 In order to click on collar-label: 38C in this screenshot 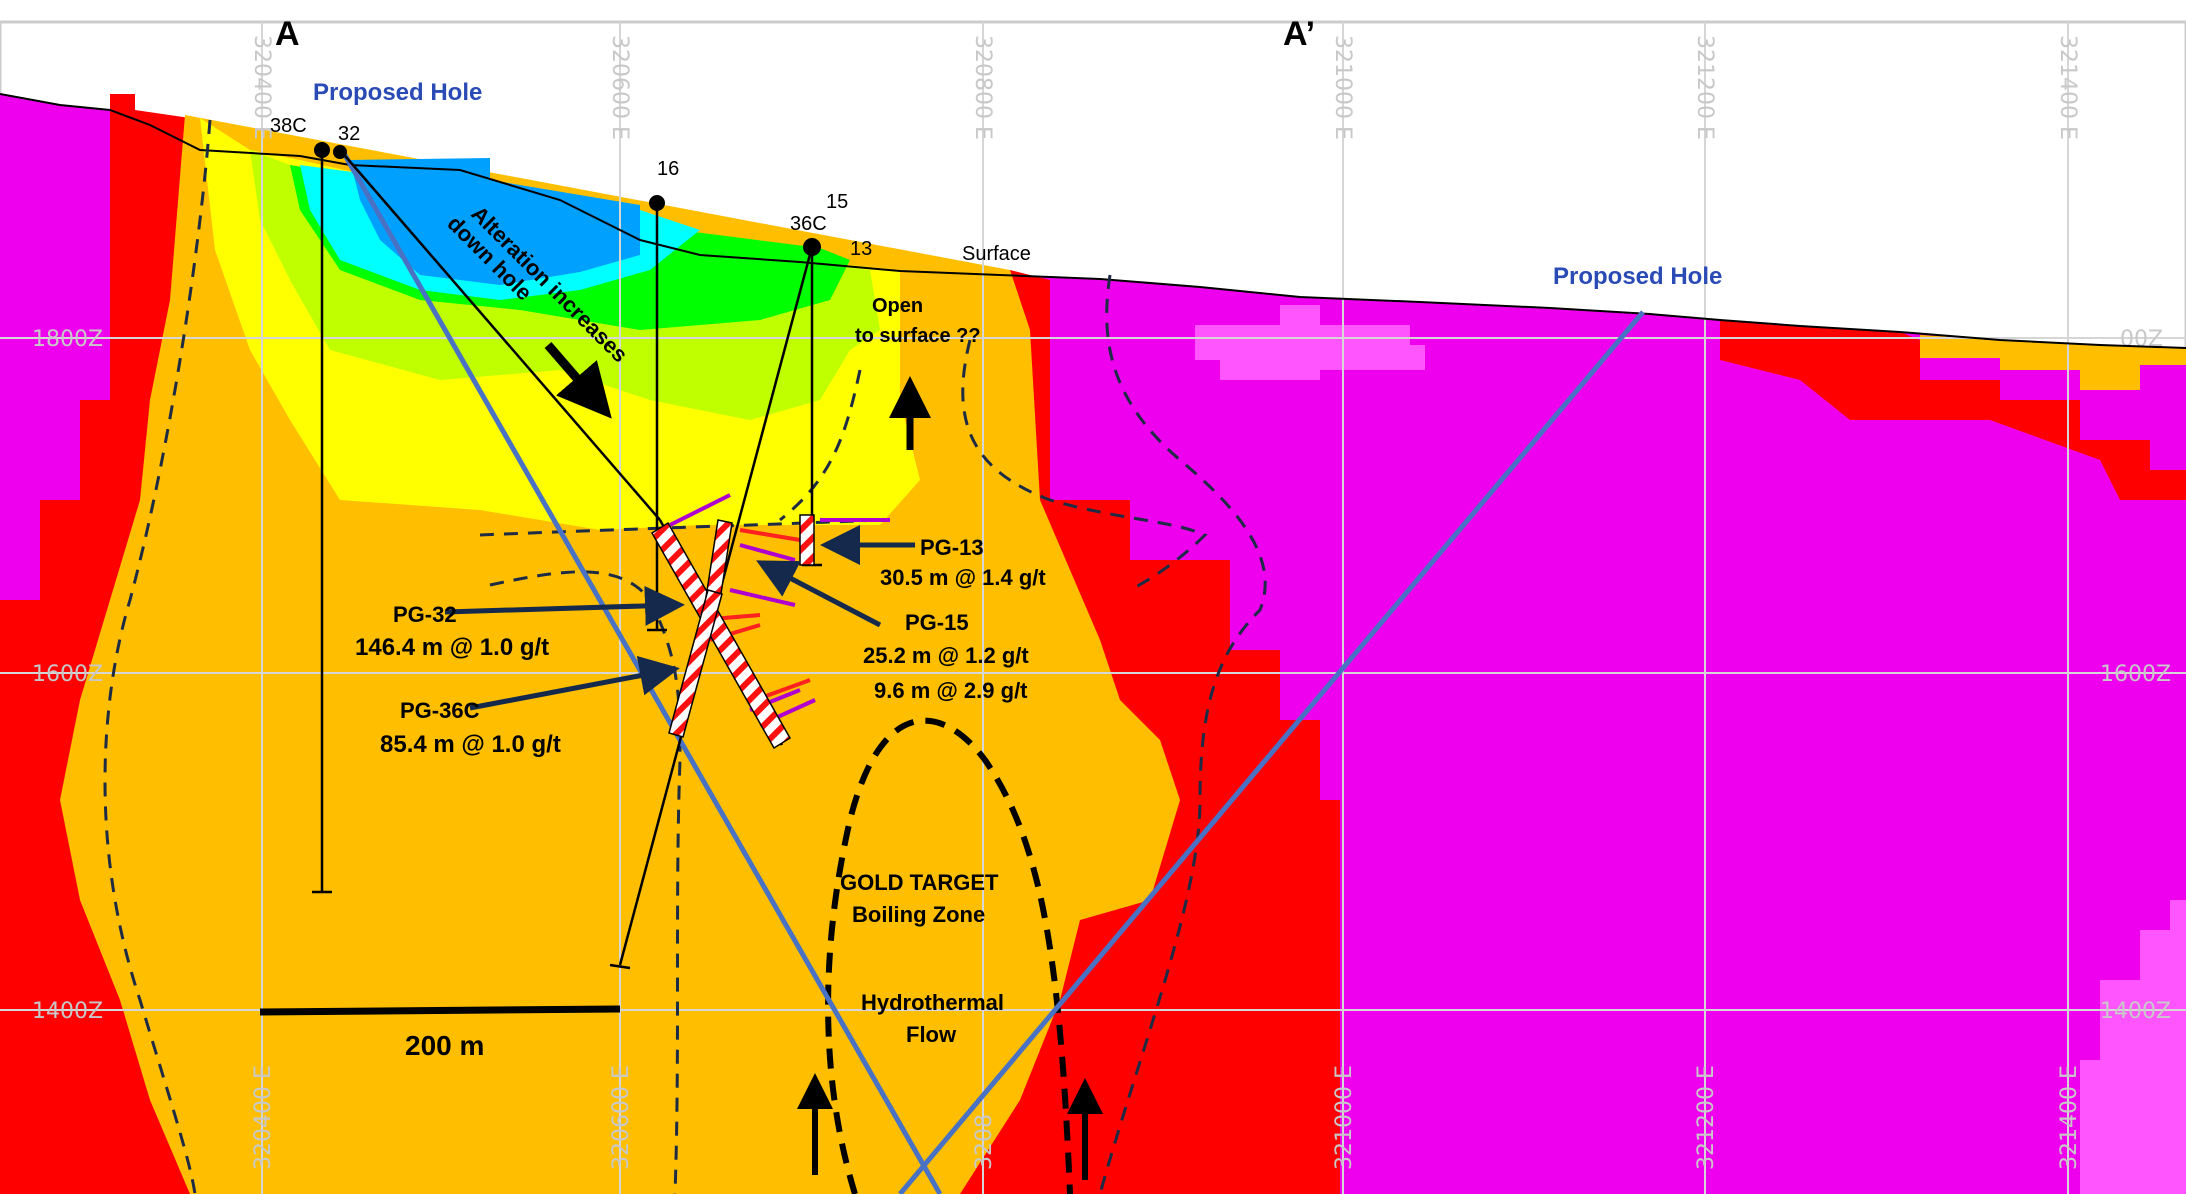, I will do `click(288, 126)`.